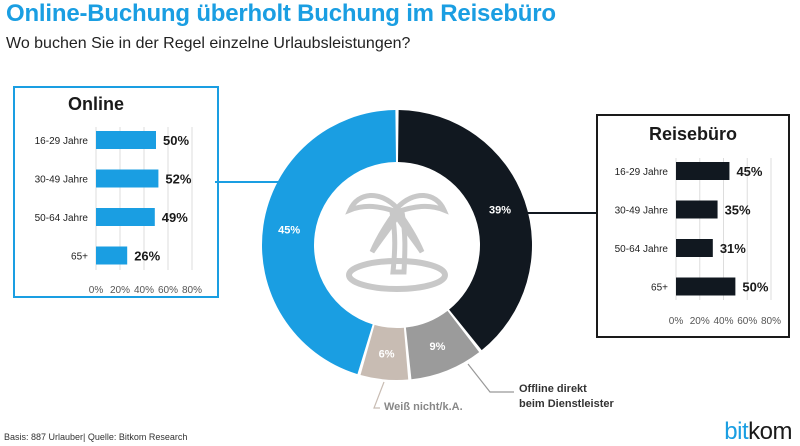 This screenshot has width=800, height=446. Describe the element at coordinates (700, 321) in the screenshot. I see `reisebuero-tick-label-2: 20%` at that location.